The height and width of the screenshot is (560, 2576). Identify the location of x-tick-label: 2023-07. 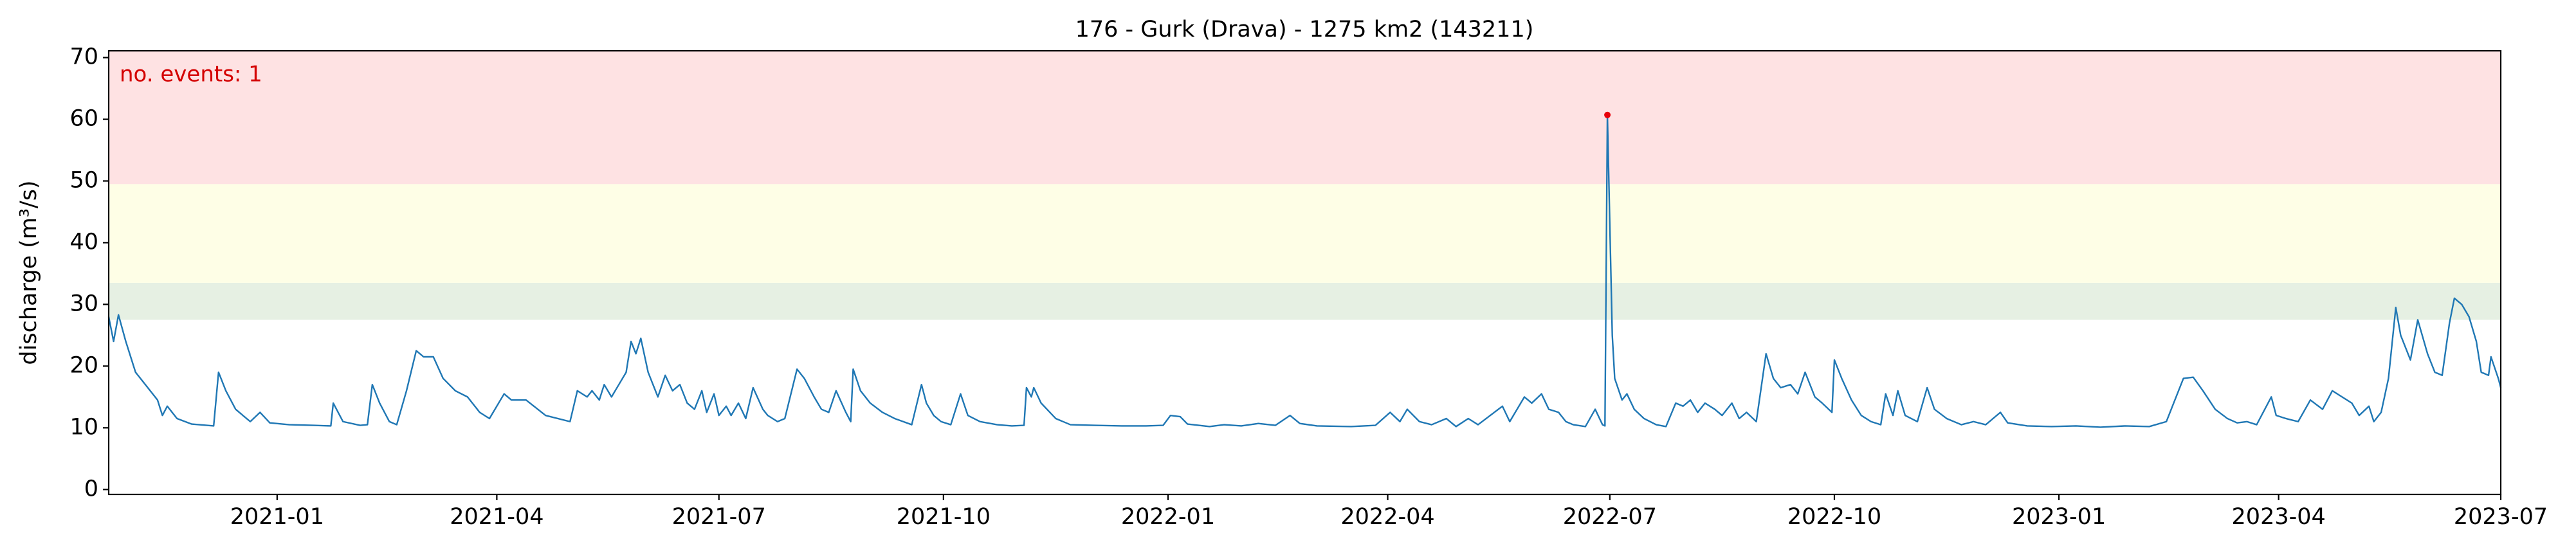
(2501, 517).